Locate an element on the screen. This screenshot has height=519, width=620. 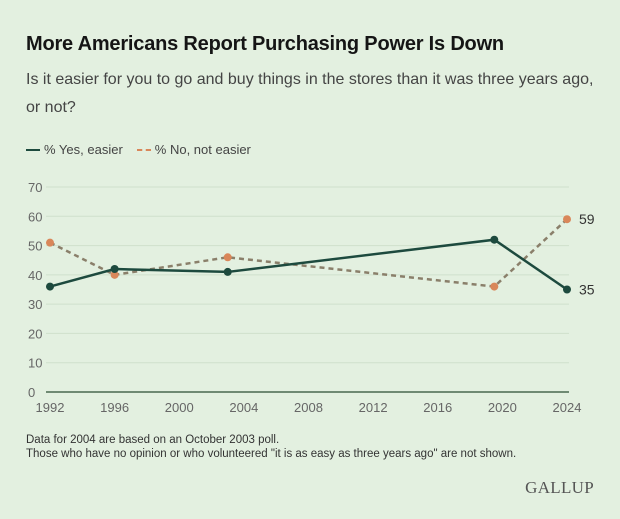
series-line-yes is located at coordinates (308, 264).